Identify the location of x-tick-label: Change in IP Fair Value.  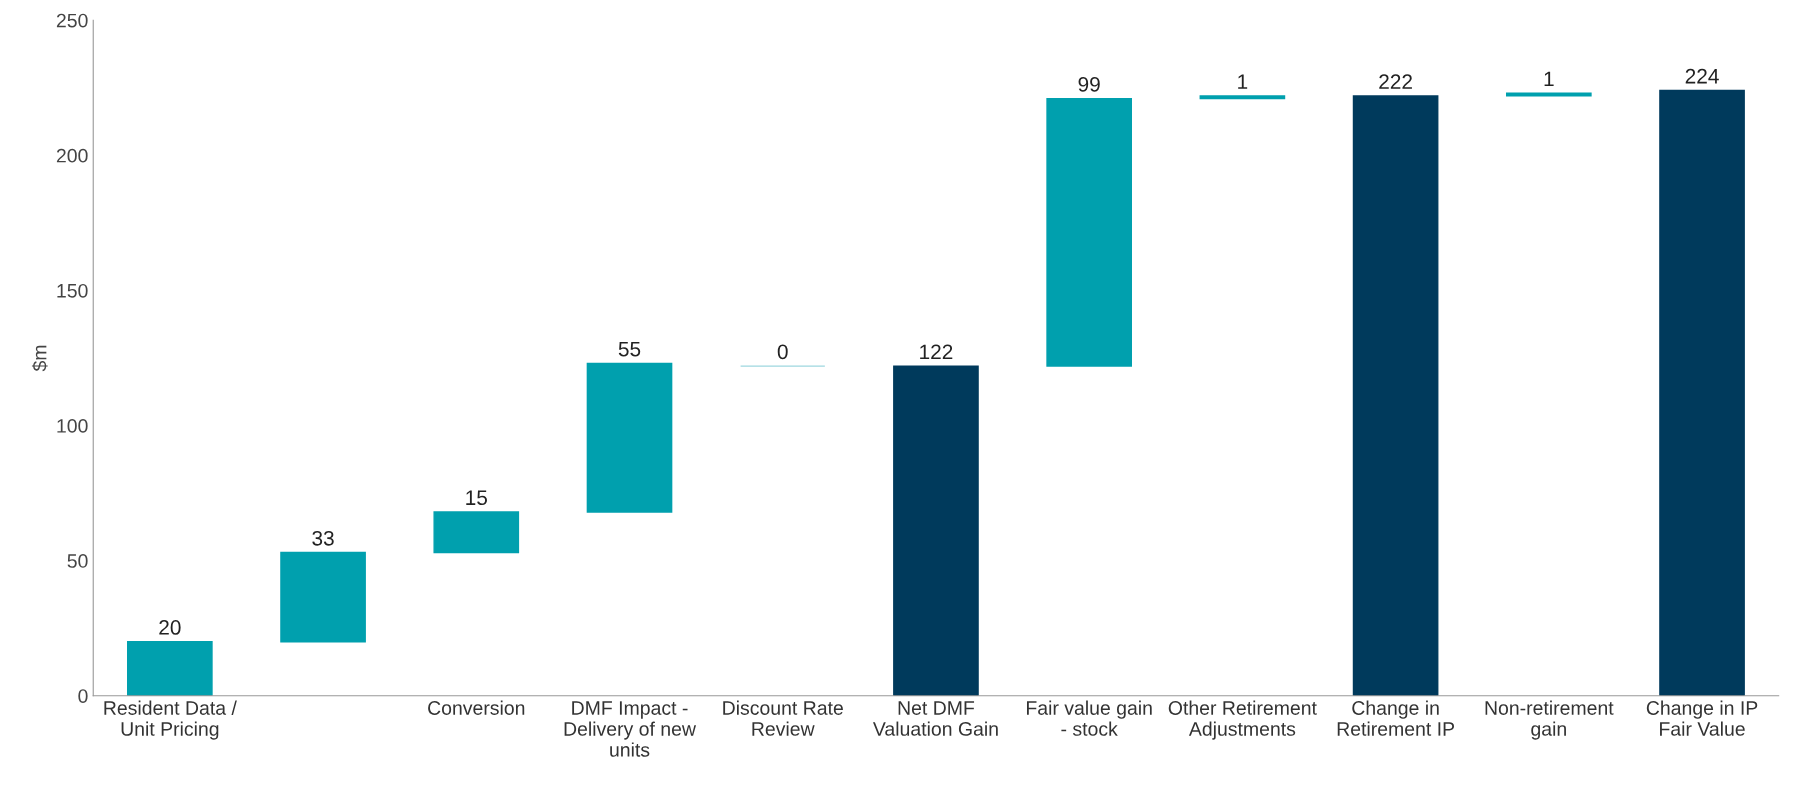
(1702, 718).